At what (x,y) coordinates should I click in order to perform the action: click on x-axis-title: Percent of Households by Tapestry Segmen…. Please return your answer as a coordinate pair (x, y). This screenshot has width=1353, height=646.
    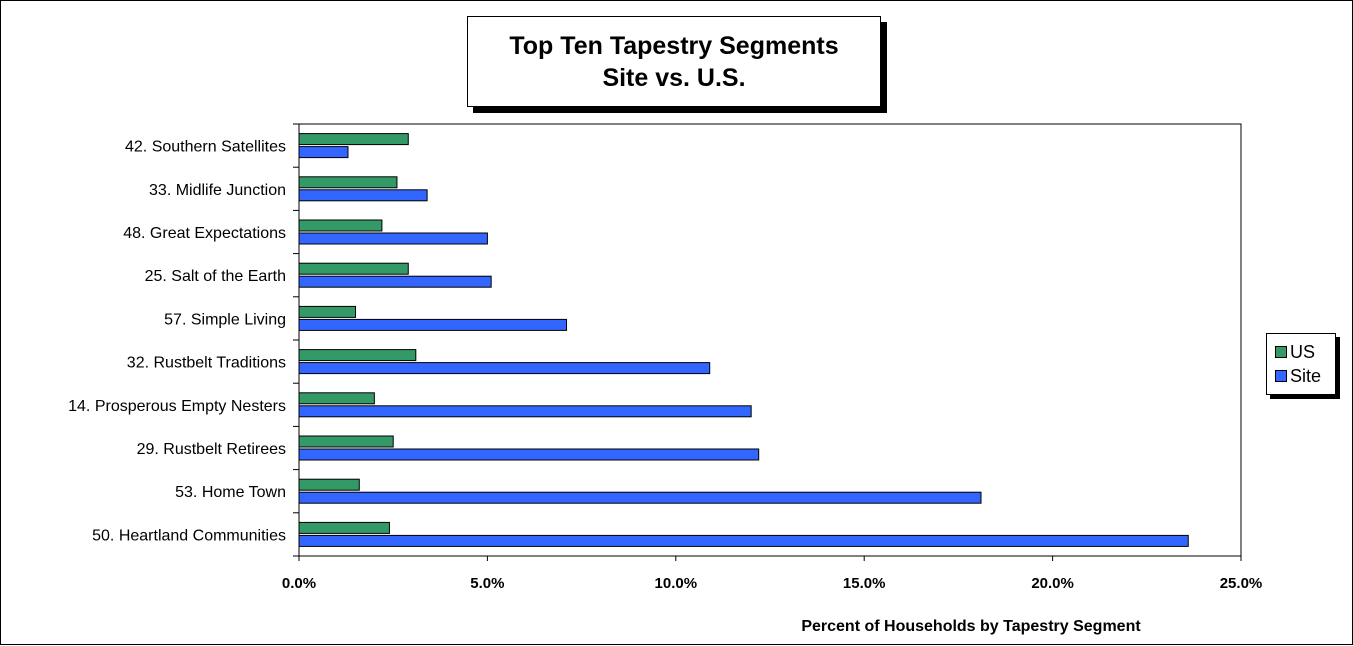
    Looking at the image, I should click on (971, 626).